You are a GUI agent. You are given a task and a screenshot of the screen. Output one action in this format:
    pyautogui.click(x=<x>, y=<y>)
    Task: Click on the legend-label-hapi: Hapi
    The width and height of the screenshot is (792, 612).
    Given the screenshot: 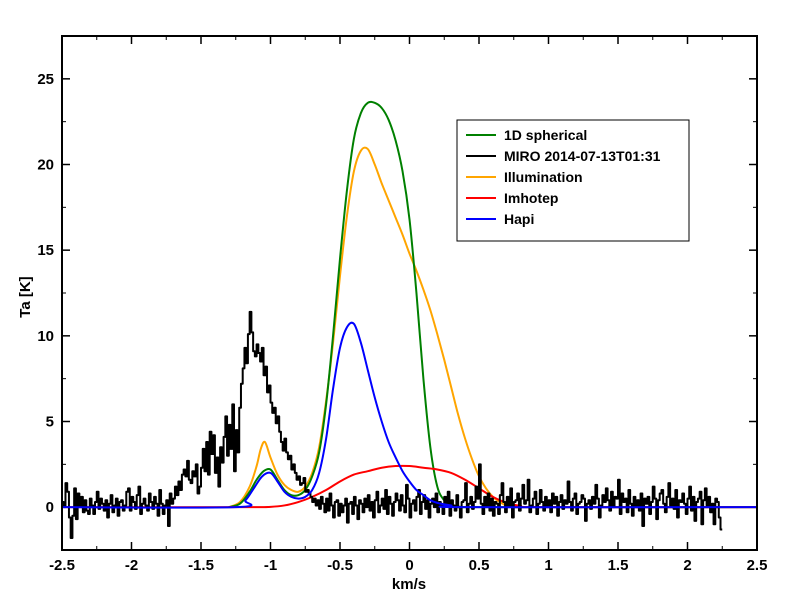 What is the action you would take?
    pyautogui.click(x=519, y=219)
    